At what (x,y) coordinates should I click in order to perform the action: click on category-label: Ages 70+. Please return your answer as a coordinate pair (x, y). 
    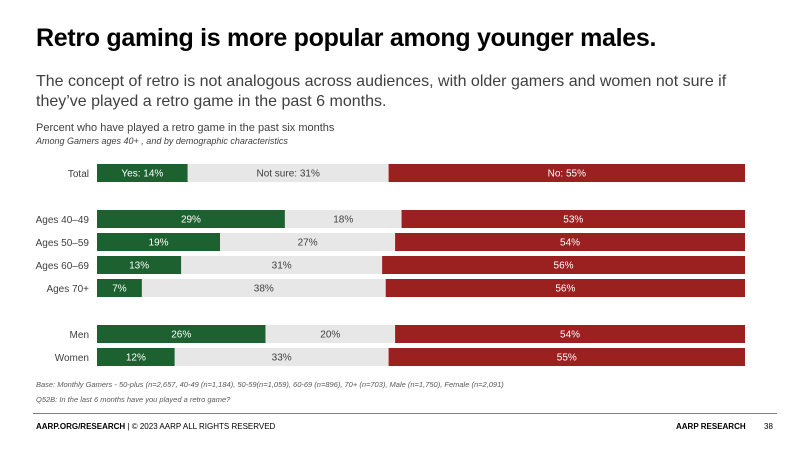
    Looking at the image, I should click on (67, 289).